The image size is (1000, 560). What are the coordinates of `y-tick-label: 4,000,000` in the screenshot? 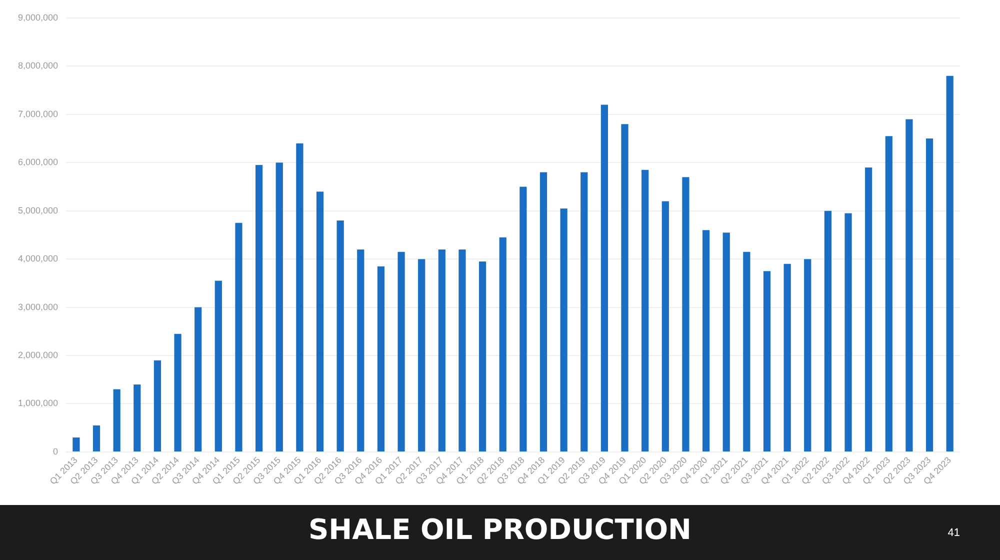 It's located at (38, 259).